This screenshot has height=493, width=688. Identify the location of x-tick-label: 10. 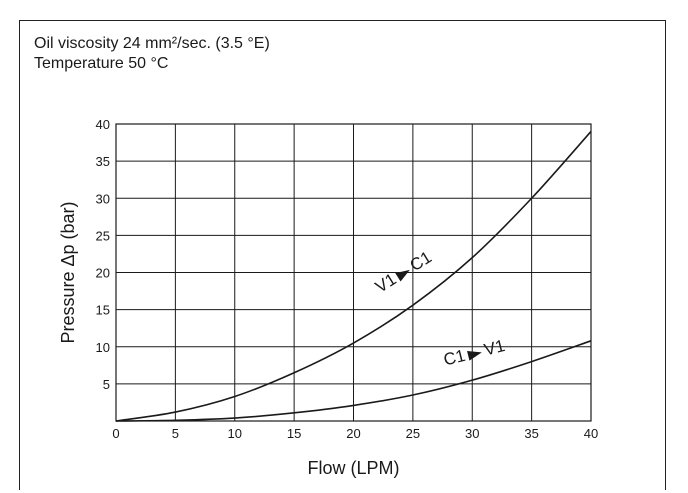
(235, 433).